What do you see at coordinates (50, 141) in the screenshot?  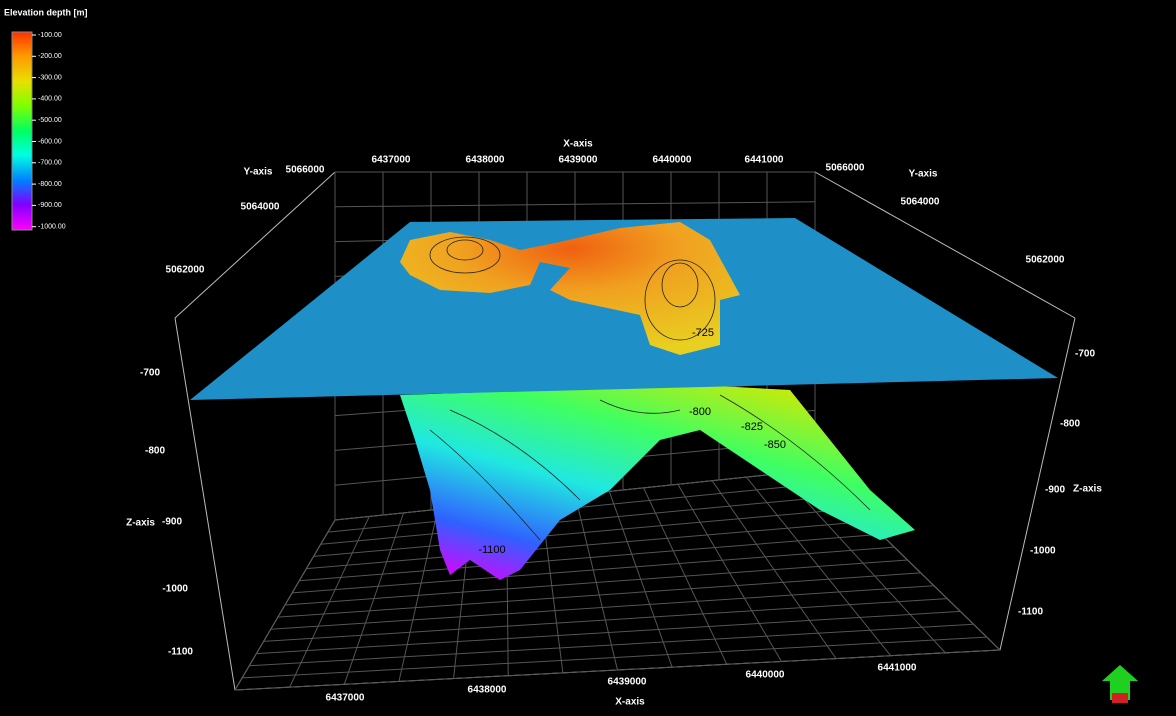 I see `legend-label: -600.00` at bounding box center [50, 141].